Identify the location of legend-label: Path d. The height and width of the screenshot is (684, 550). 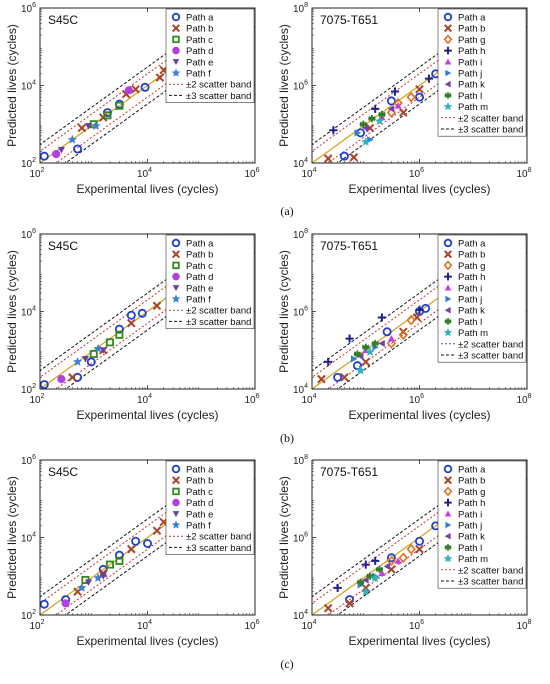
(199, 51).